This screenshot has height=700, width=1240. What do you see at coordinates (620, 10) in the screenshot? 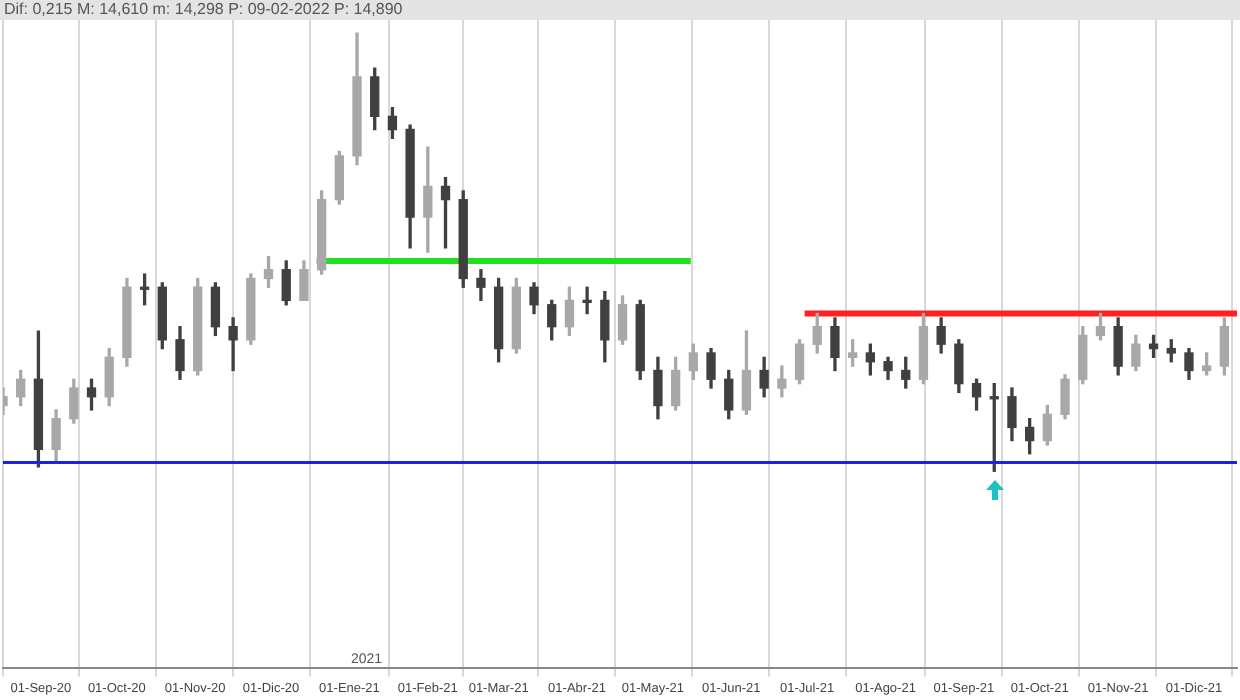
I see `text: Dif: 0,215 M: 14,610 m: 14,298 P: 09-02-2022 P: 14,890` at bounding box center [620, 10].